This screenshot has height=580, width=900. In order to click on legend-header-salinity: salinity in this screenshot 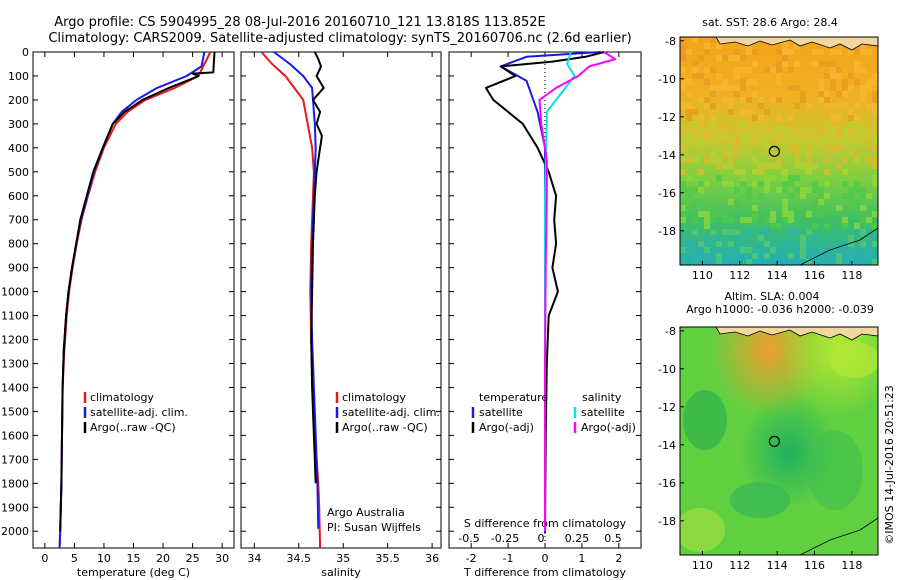, I will do `click(602, 397)`.